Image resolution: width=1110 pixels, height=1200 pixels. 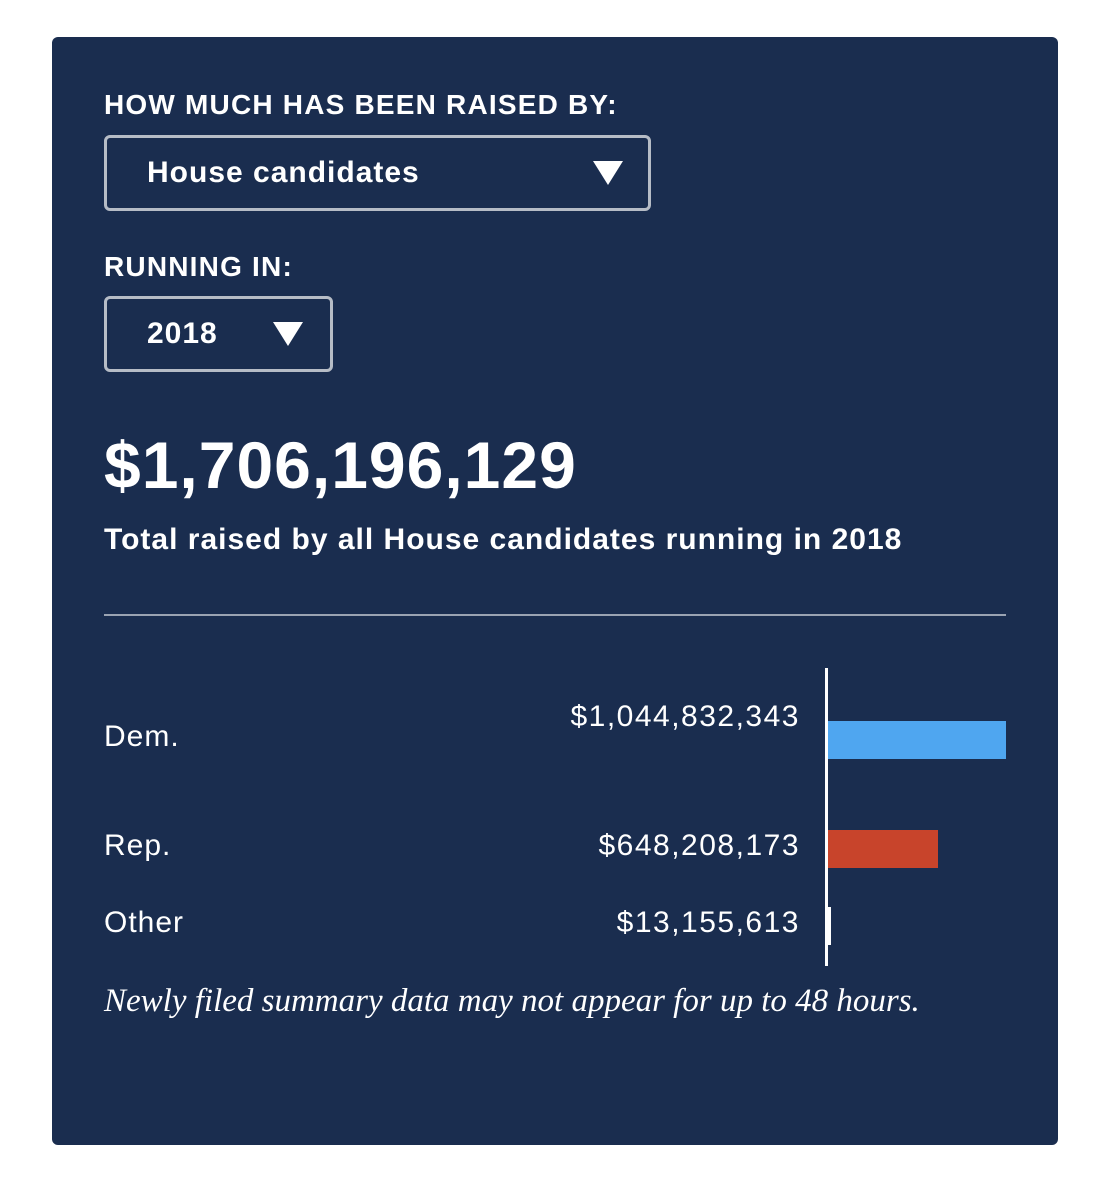 What do you see at coordinates (555, 615) in the screenshot?
I see `divider` at bounding box center [555, 615].